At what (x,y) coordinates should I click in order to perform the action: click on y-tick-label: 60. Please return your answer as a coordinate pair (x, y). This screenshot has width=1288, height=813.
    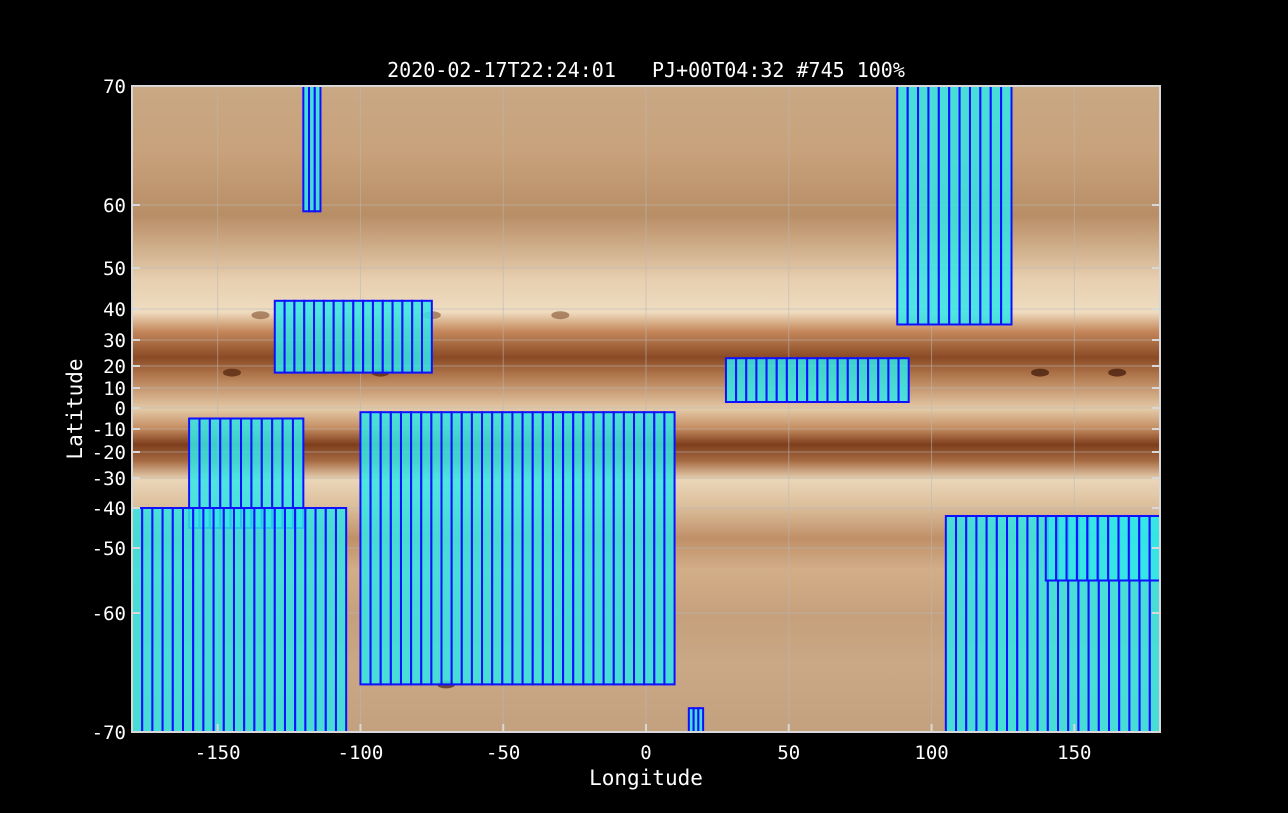
    Looking at the image, I should click on (114, 206).